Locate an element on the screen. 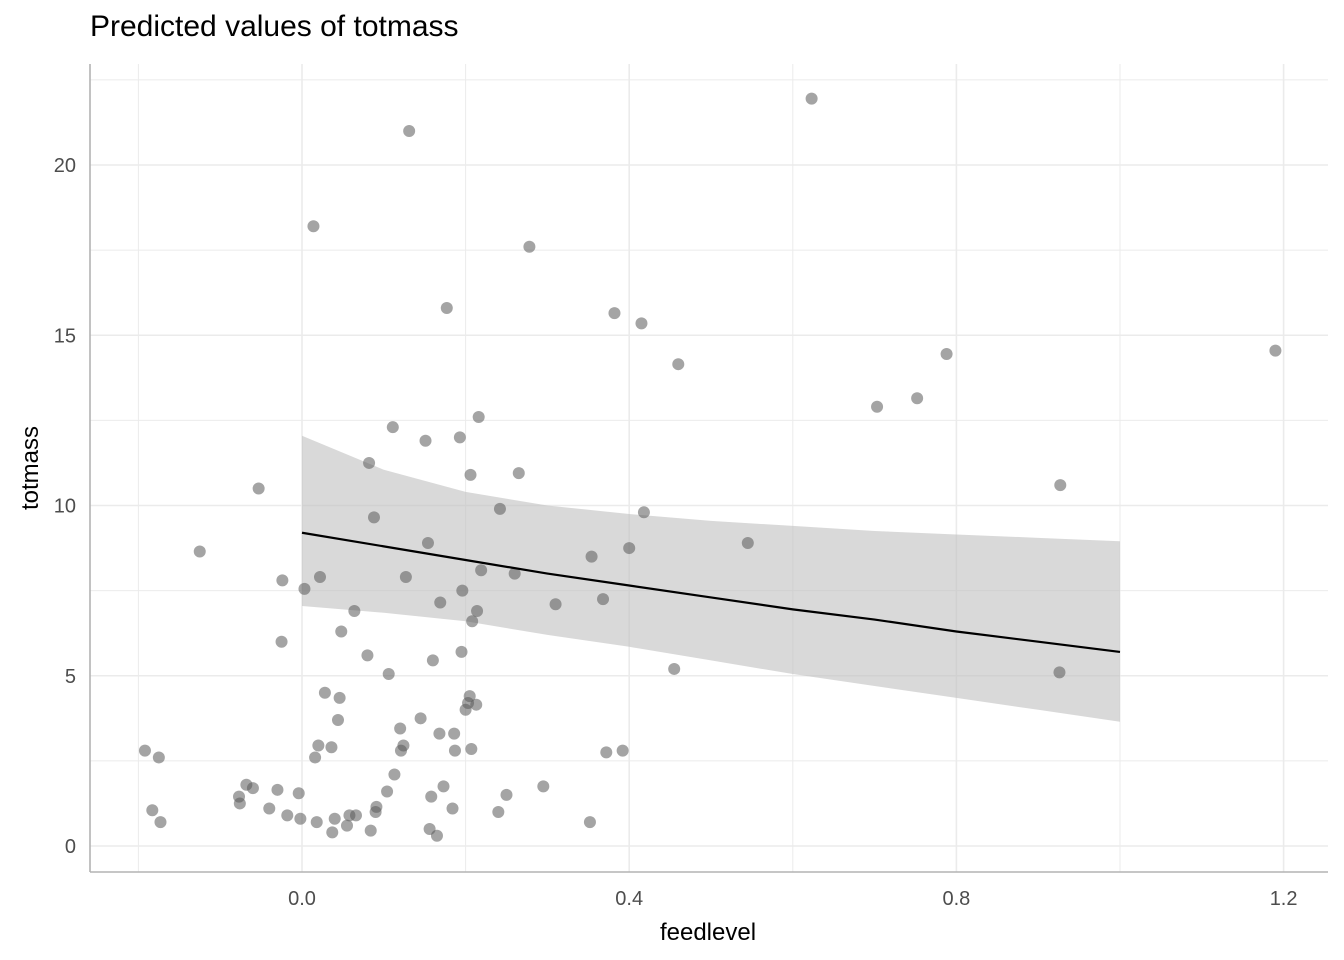  y-tick-label: 5 is located at coordinates (70, 677).